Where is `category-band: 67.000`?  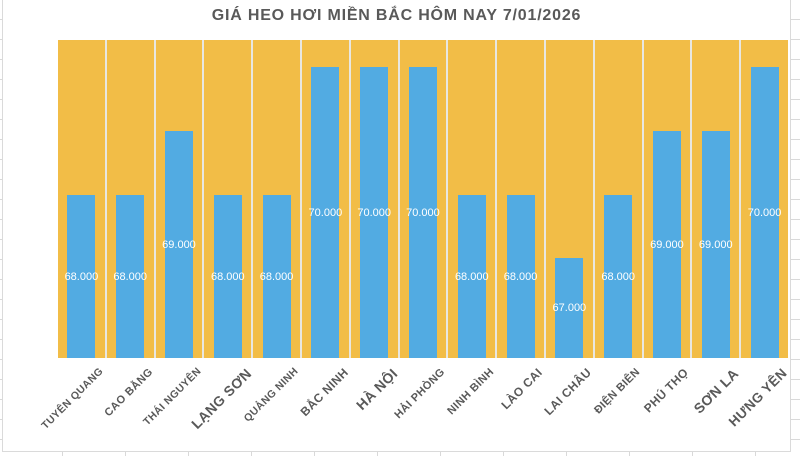
category-band: 67.000 is located at coordinates (569, 199).